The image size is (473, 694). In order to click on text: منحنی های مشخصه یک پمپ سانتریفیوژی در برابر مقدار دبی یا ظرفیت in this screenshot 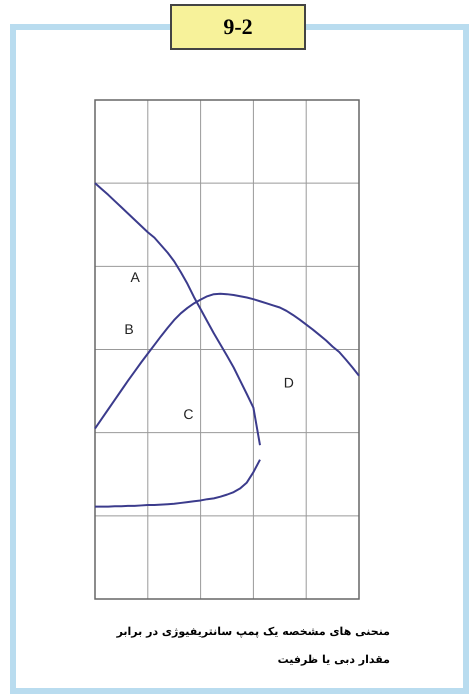, I will do `click(253, 645)`.